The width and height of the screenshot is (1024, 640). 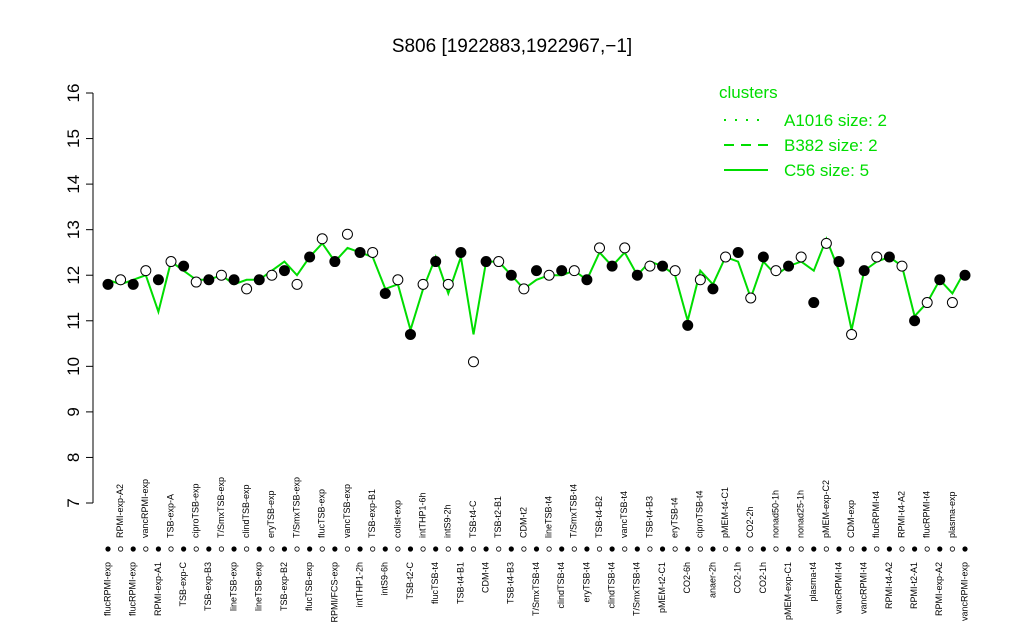 I want to click on chart-title: S806 [1922883,1922967,−1], so click(x=512, y=46).